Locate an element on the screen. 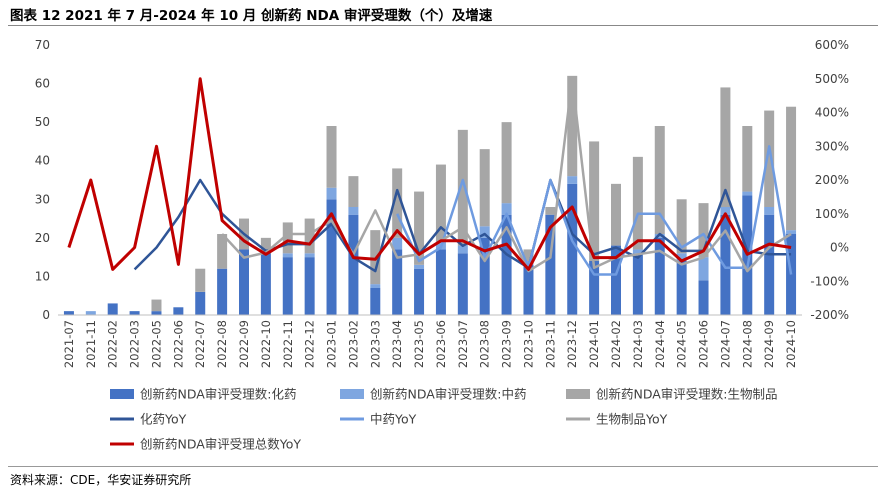 This screenshot has width=894, height=494. x-tick-label: 2024-09 is located at coordinates (769, 344).